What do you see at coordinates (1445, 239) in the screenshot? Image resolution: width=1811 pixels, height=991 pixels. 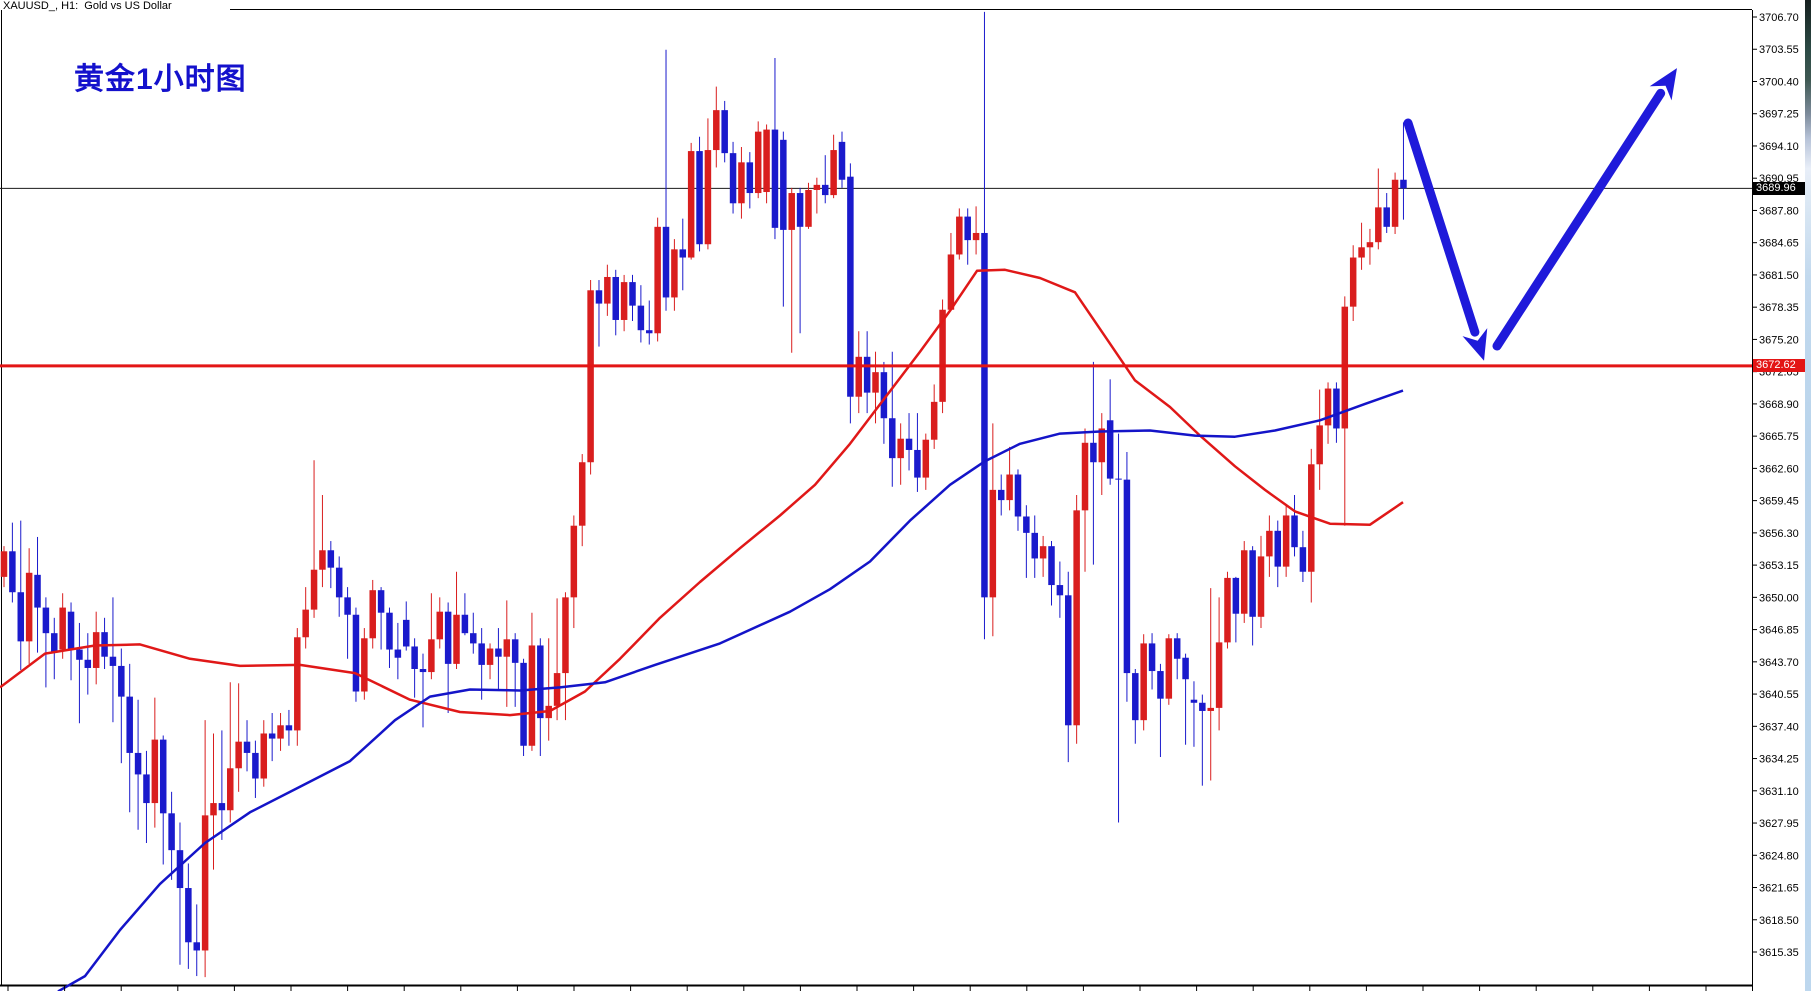 I see `prediction-down-arrow` at bounding box center [1445, 239].